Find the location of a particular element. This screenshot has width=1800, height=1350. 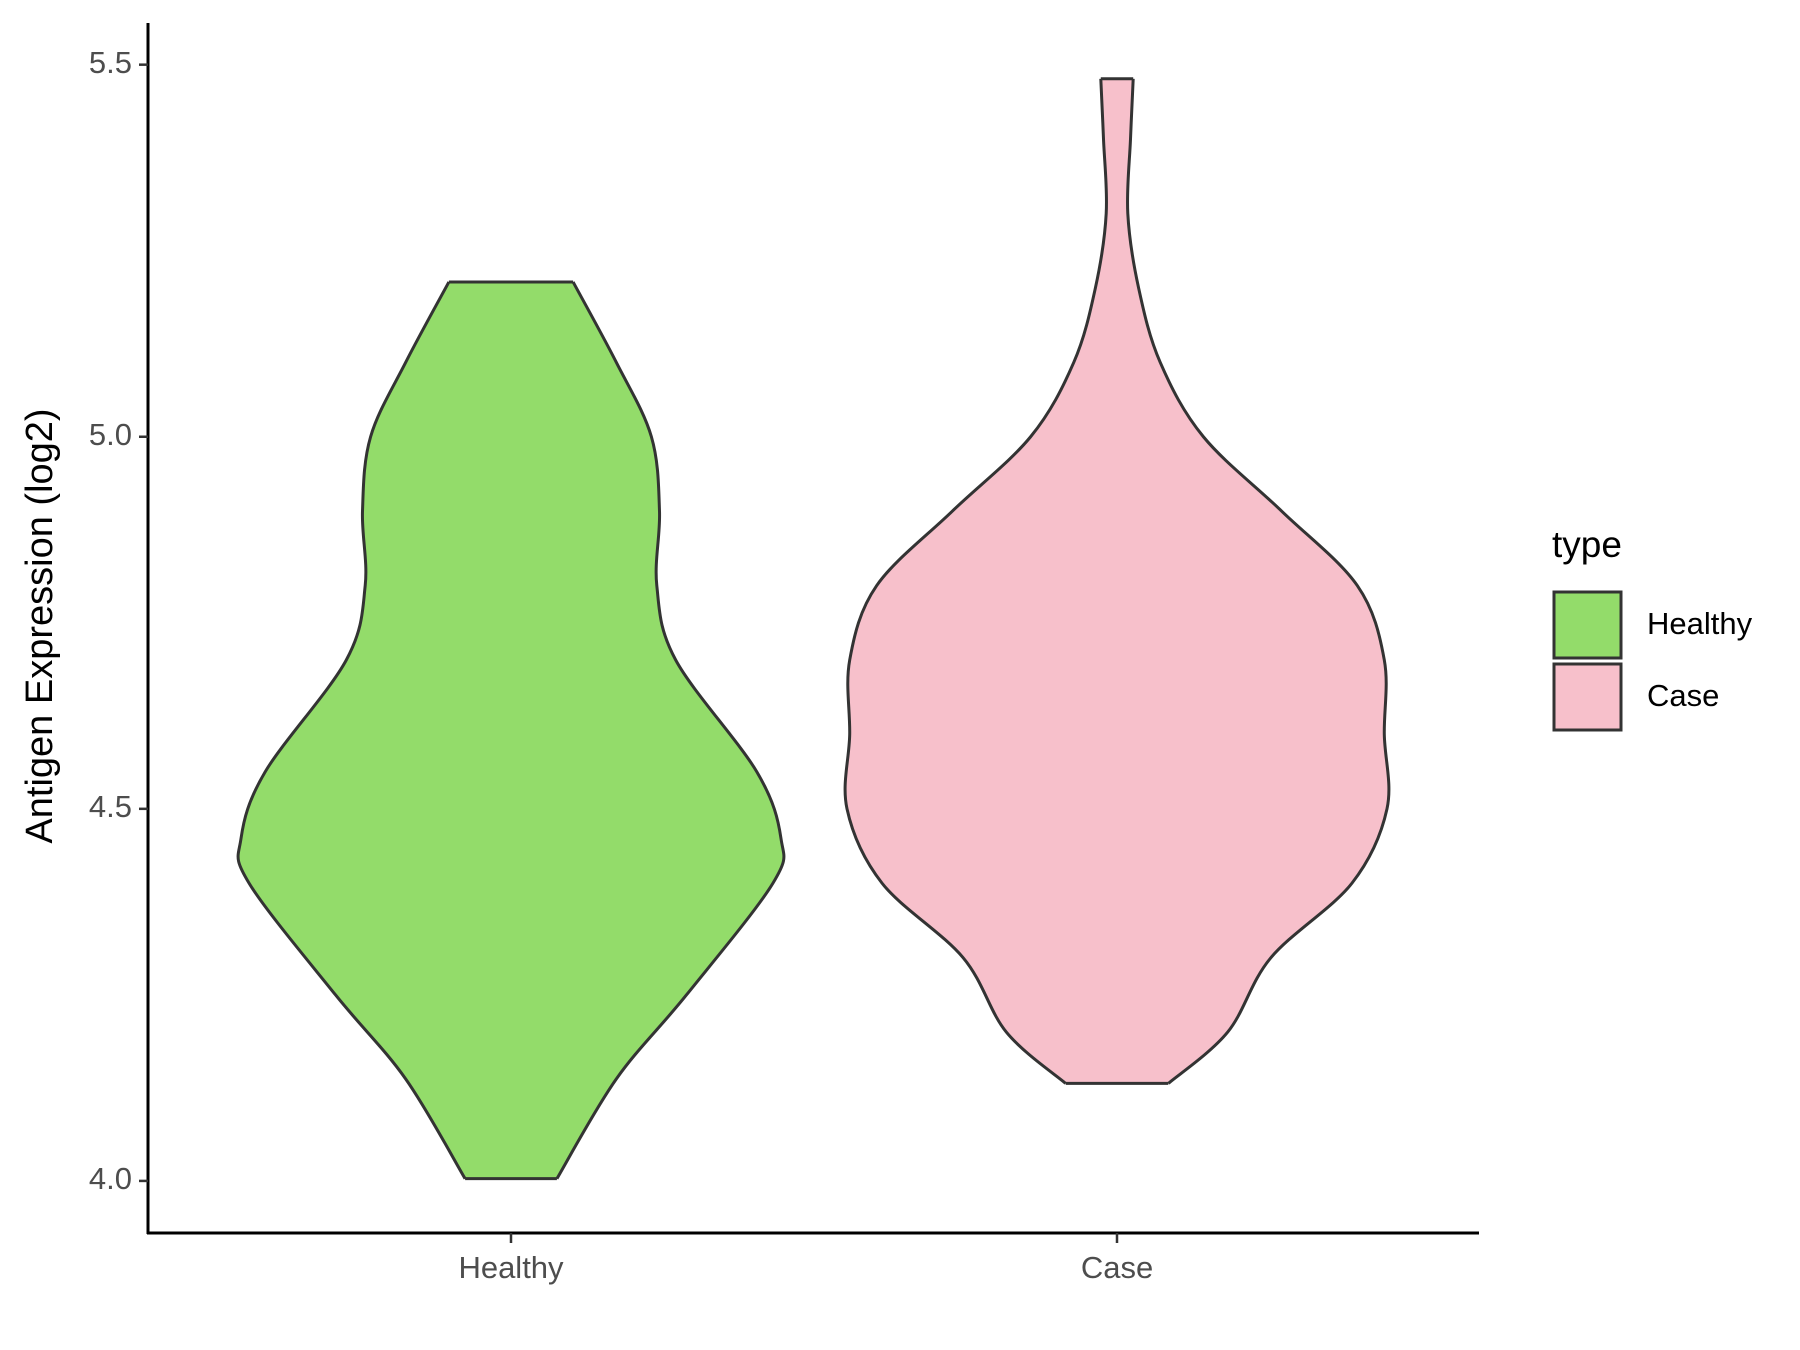

y-tick-label: 4.5 is located at coordinates (110, 806).